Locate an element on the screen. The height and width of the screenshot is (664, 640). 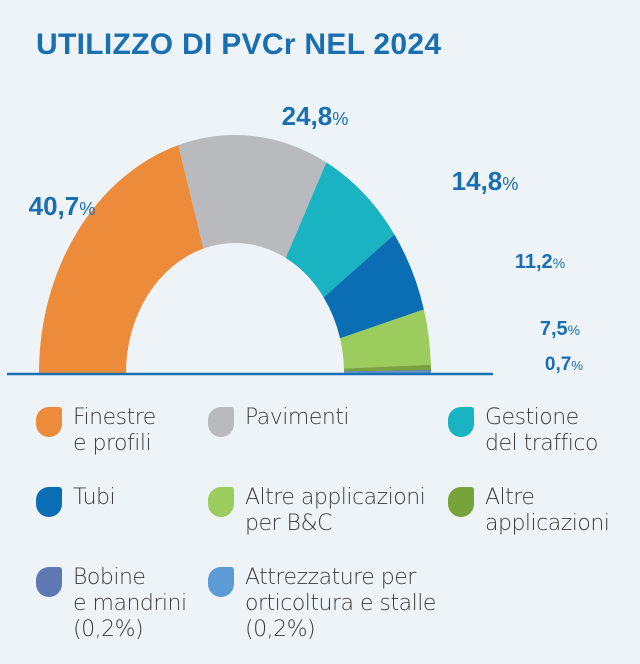
slice-gestione-del-traffico is located at coordinates (340, 230).